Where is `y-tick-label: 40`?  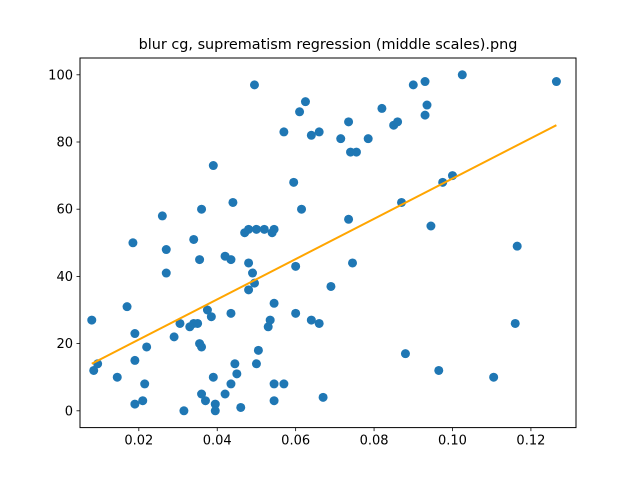
y-tick-label: 40 is located at coordinates (64, 277).